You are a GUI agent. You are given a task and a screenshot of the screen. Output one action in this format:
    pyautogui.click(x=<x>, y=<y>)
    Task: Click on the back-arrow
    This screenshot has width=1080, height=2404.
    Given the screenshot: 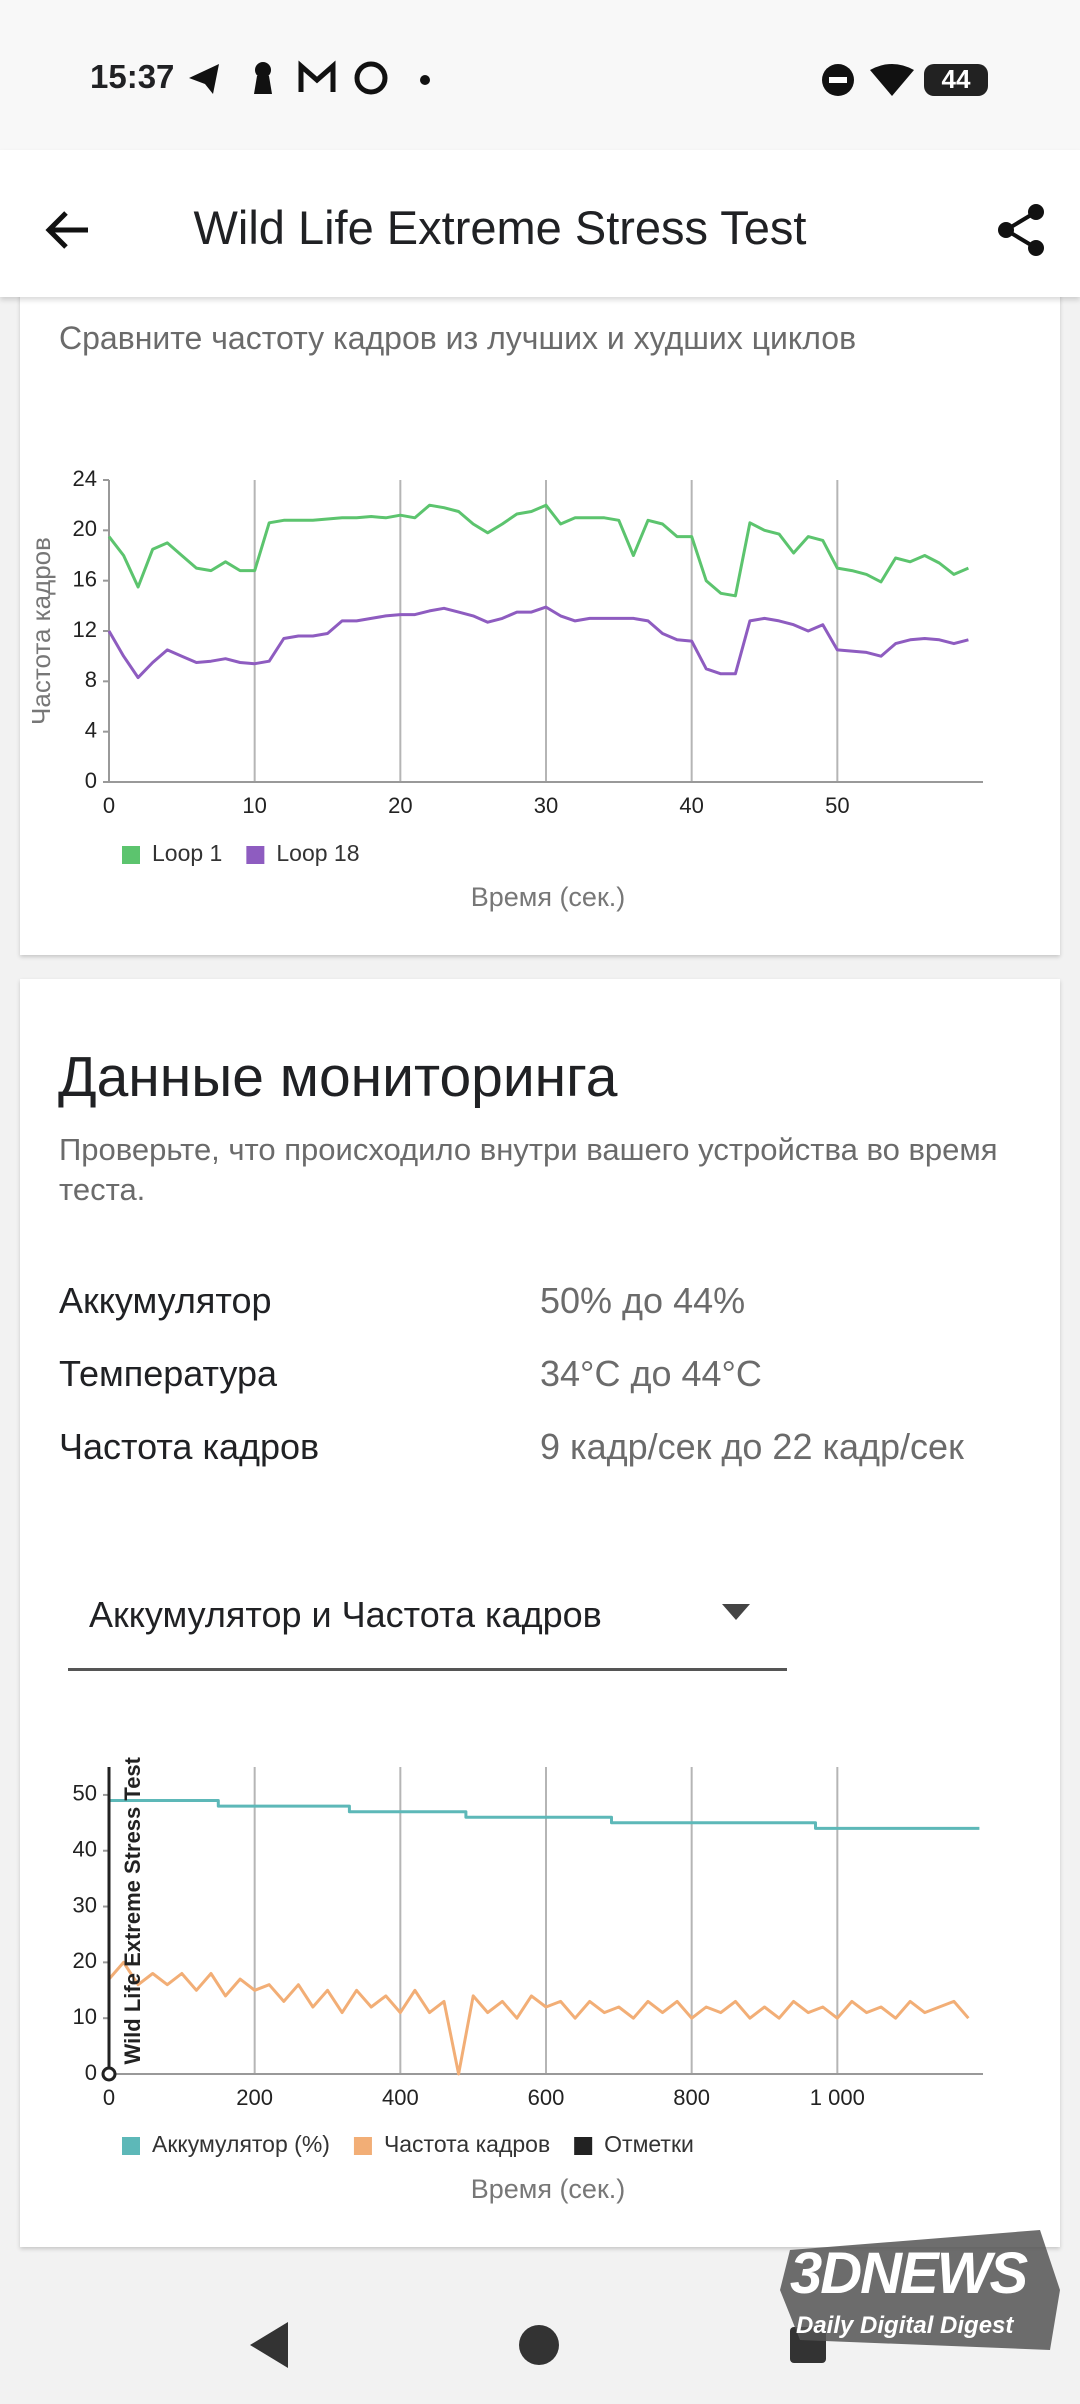 What is the action you would take?
    pyautogui.click(x=66, y=230)
    